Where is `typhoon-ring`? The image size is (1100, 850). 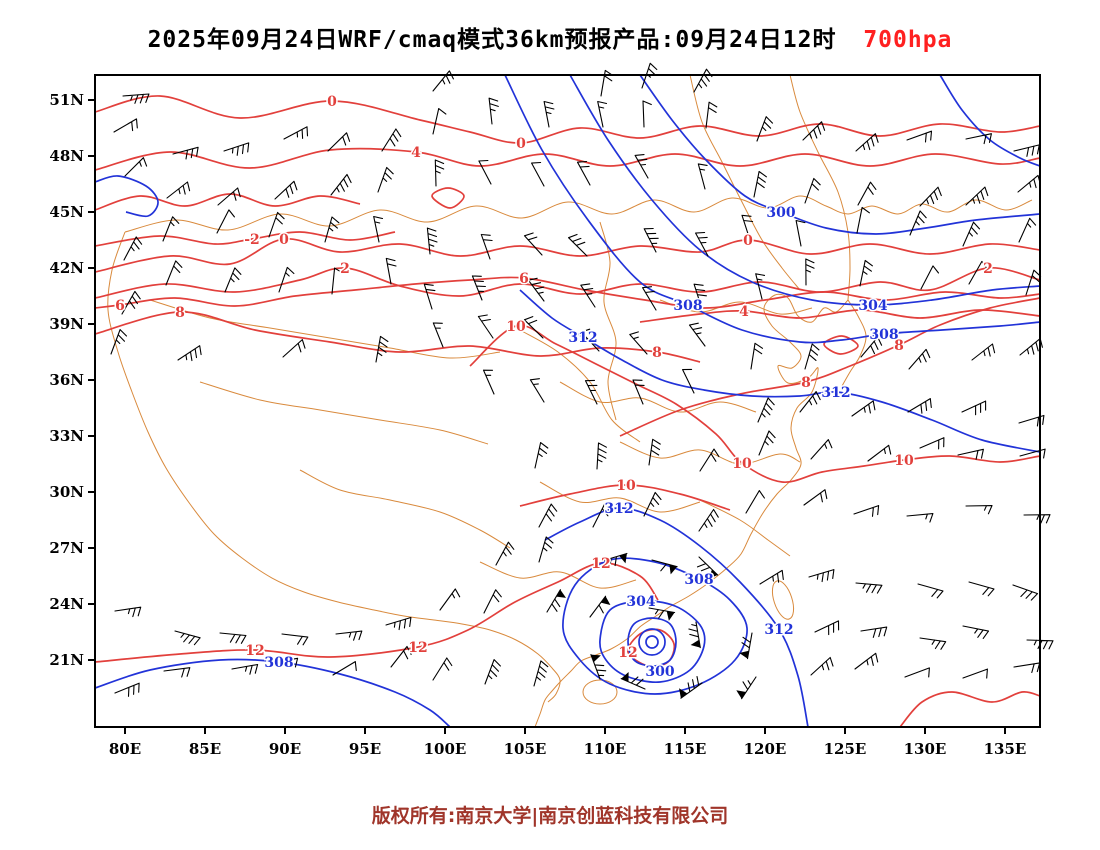
typhoon-ring is located at coordinates (652, 642).